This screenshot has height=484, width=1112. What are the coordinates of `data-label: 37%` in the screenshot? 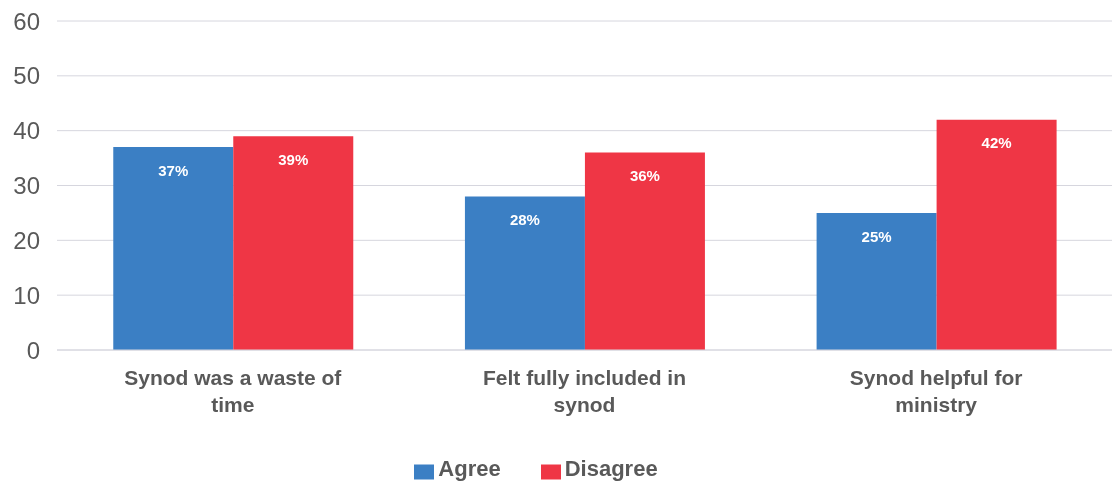 It's located at (173, 170).